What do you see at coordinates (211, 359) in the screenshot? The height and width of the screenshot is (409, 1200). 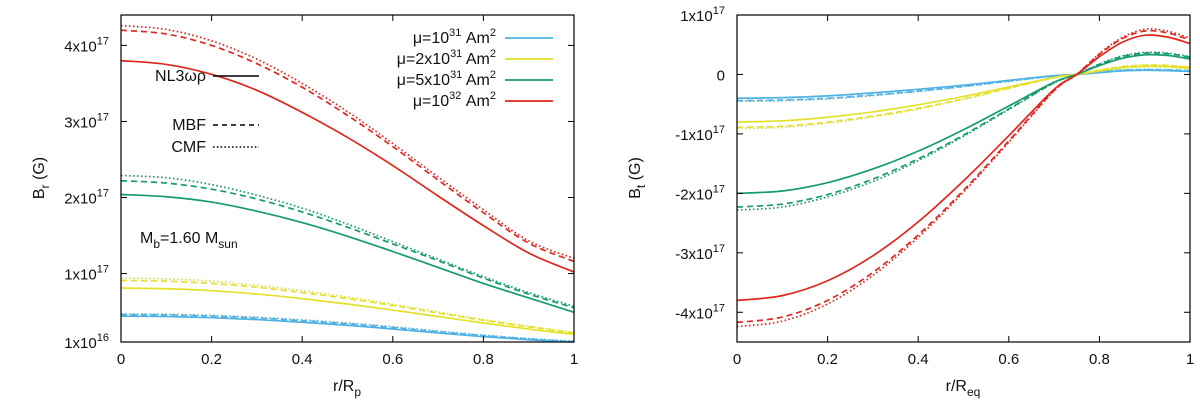 I see `xtick-label-br: 0.2` at bounding box center [211, 359].